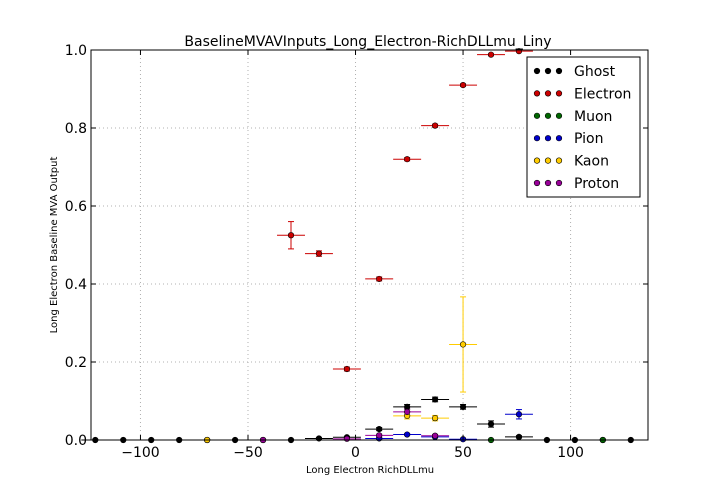  I want to click on y-tick-labels: 0.0 0.2 0.4 0.6 0.8 1.0, so click(76, 246).